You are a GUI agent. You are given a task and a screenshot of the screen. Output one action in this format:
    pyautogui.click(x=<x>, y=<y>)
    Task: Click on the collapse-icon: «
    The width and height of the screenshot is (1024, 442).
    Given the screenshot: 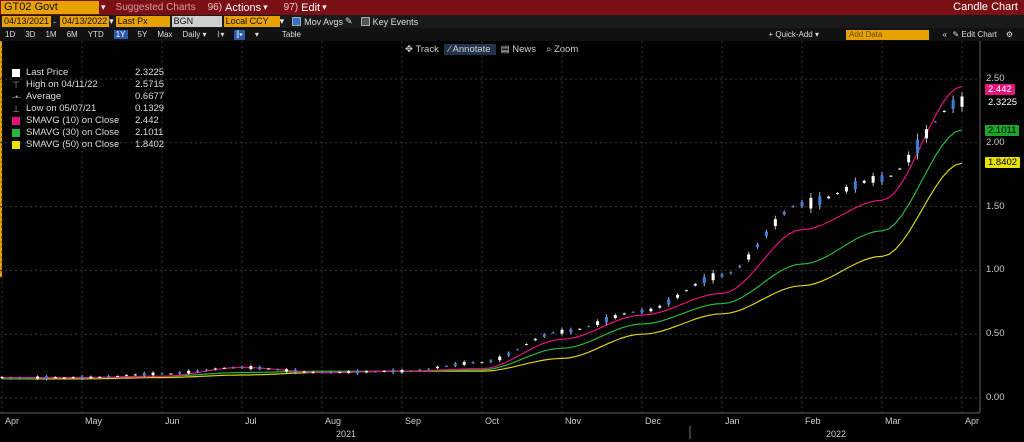 What is the action you would take?
    pyautogui.click(x=944, y=34)
    